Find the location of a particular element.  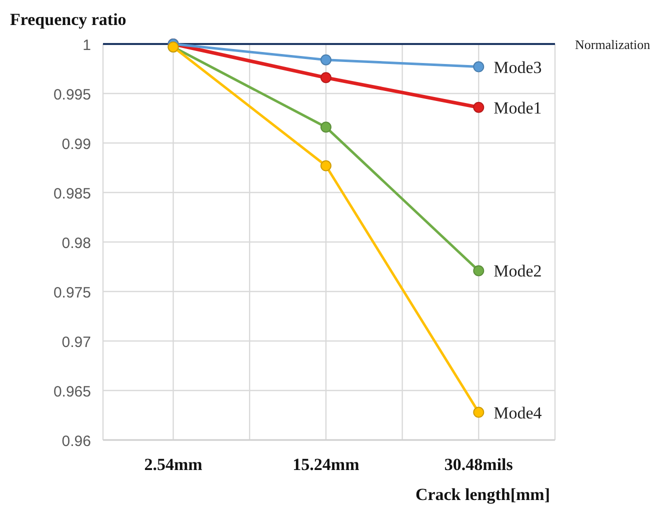

y-tick-label: 0.96 is located at coordinates (76, 441).